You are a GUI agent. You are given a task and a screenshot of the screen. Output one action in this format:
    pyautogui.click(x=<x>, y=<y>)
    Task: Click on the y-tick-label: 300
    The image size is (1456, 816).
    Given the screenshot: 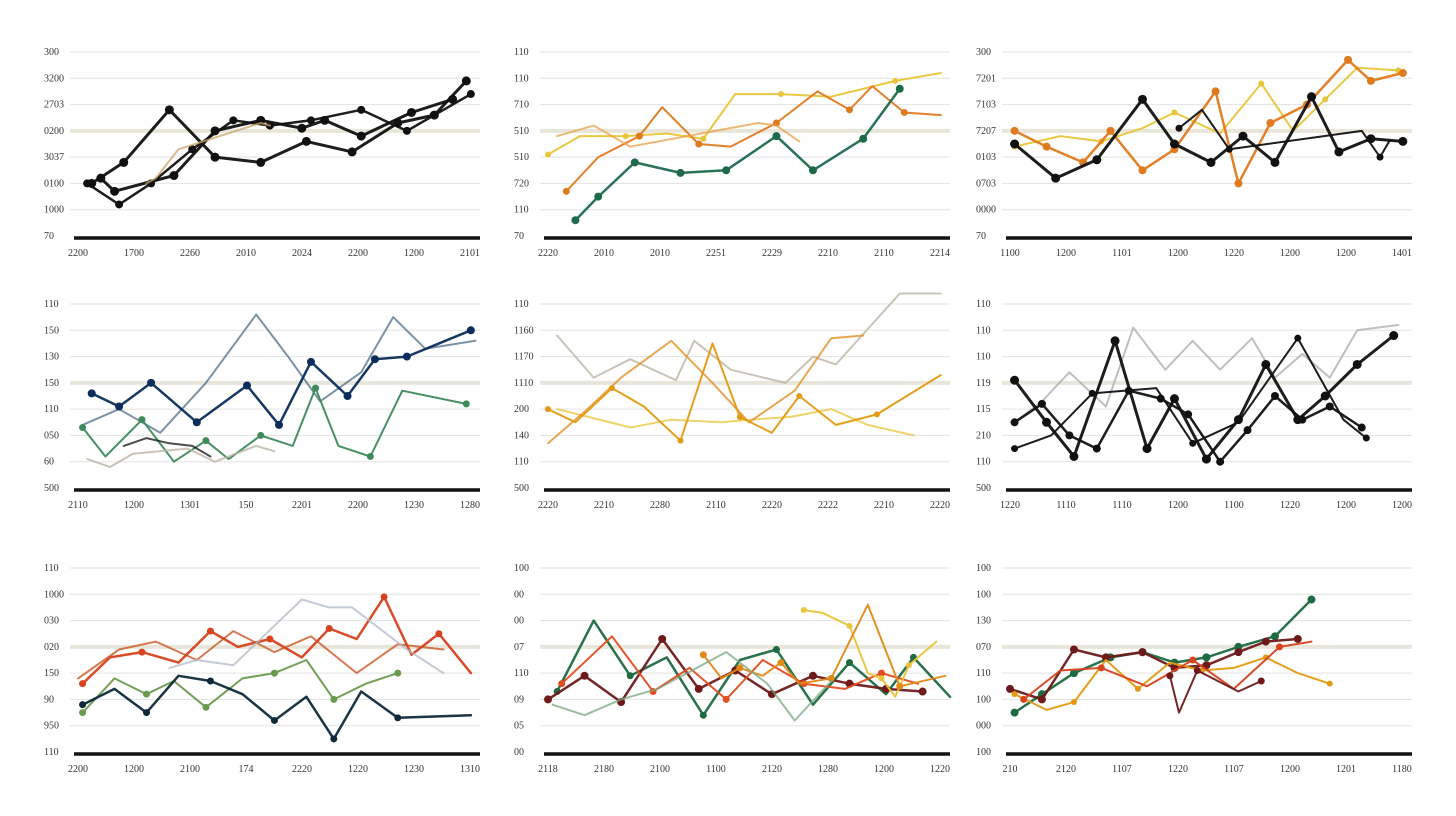 What is the action you would take?
    pyautogui.click(x=983, y=52)
    